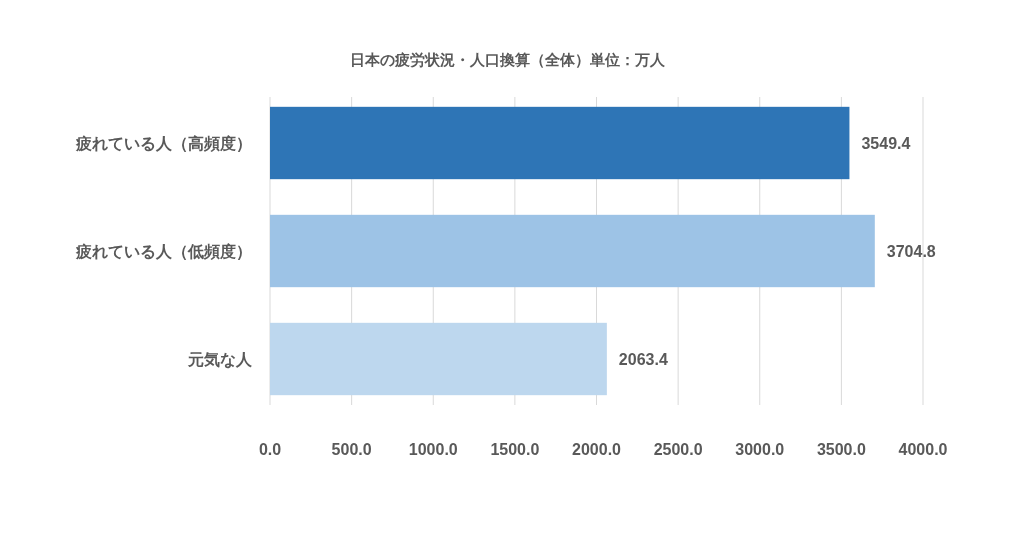 The width and height of the screenshot is (1024, 549). I want to click on x-tick-label: 3000.0, so click(760, 449).